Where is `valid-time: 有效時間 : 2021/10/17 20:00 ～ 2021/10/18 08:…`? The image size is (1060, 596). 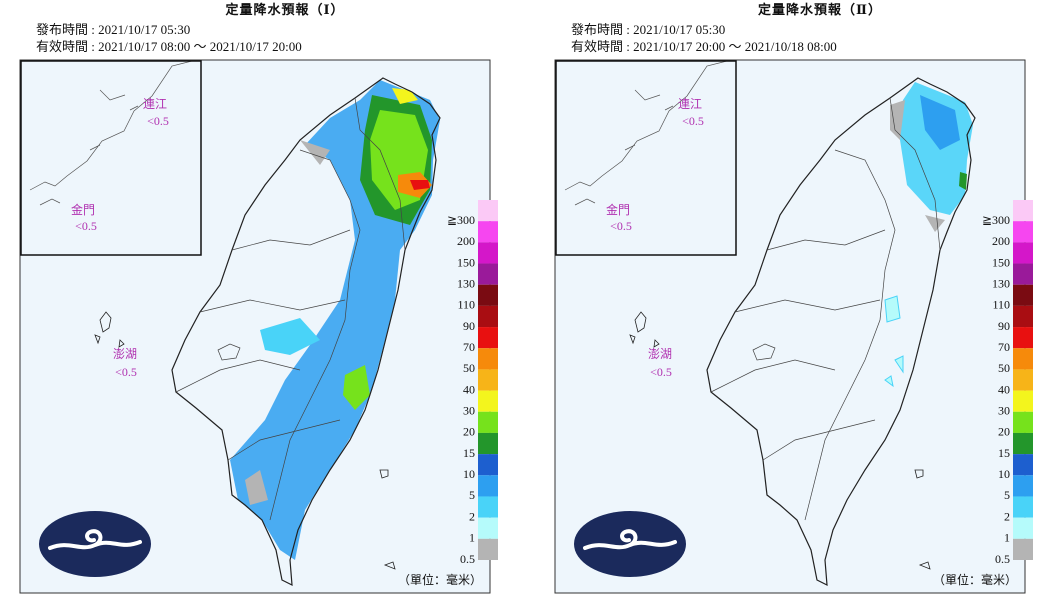
valid-time: 有效時間 : 2021/10/17 20:00 ～ 2021/10/18 08:… is located at coordinates (704, 46).